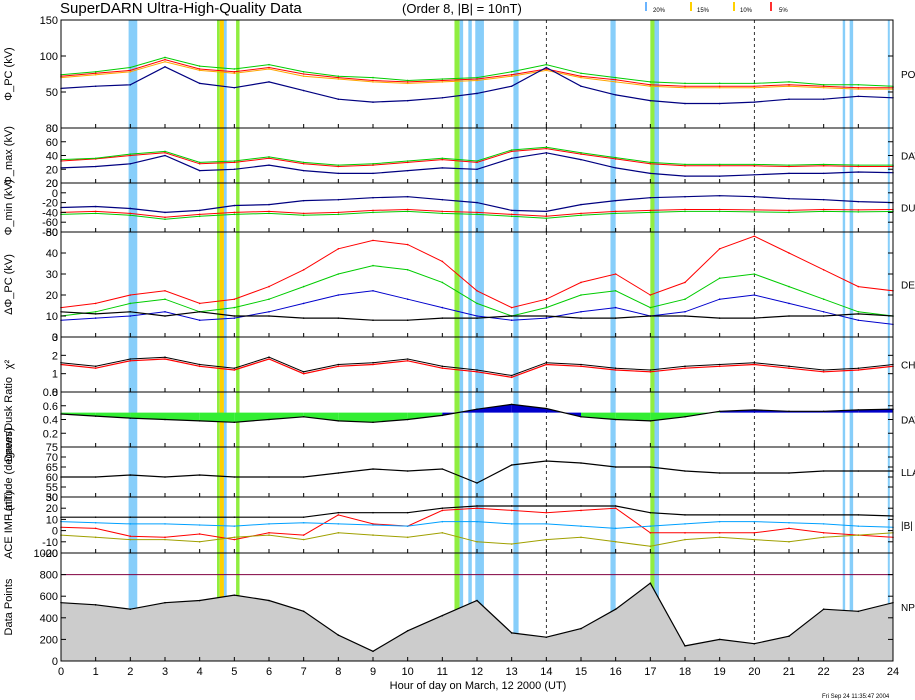 The image size is (915, 700). I want to click on right-panel-label: |B|, so click(907, 526).